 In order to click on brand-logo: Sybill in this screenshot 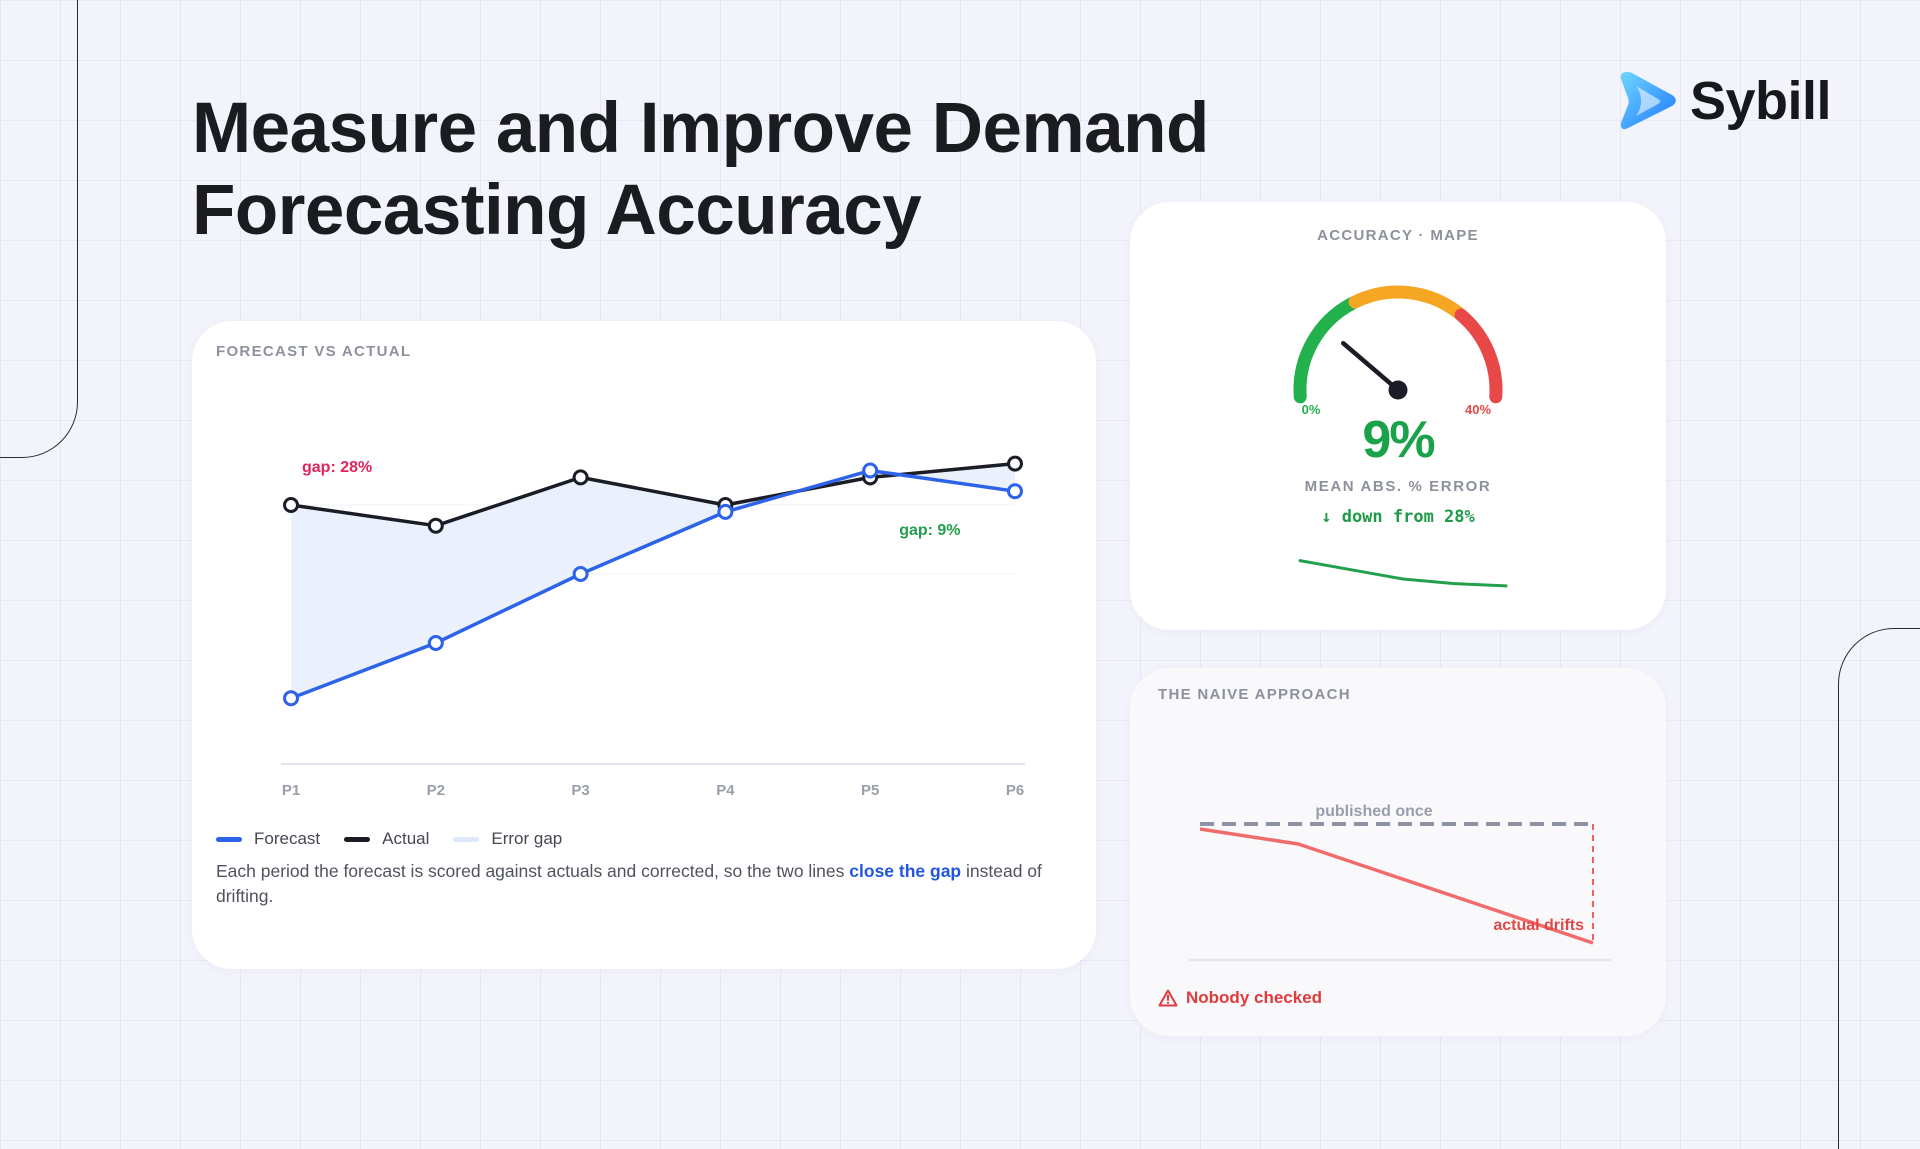, I will do `click(1733, 101)`.